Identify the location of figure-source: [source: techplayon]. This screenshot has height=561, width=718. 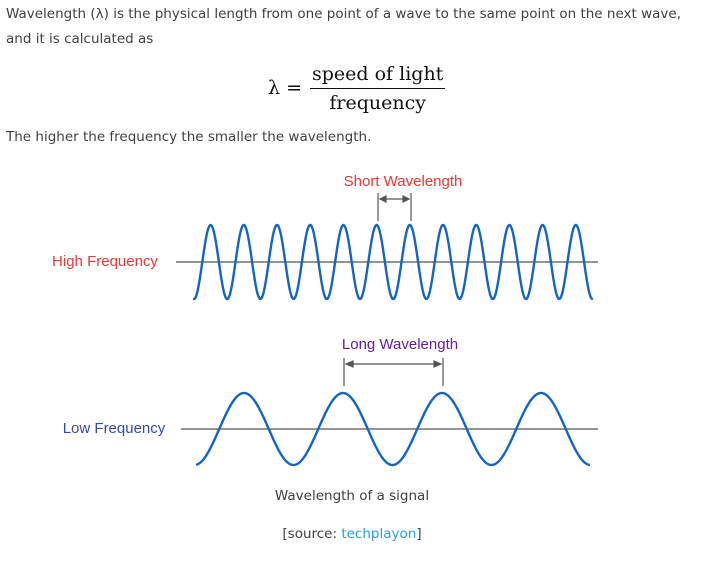
(352, 534).